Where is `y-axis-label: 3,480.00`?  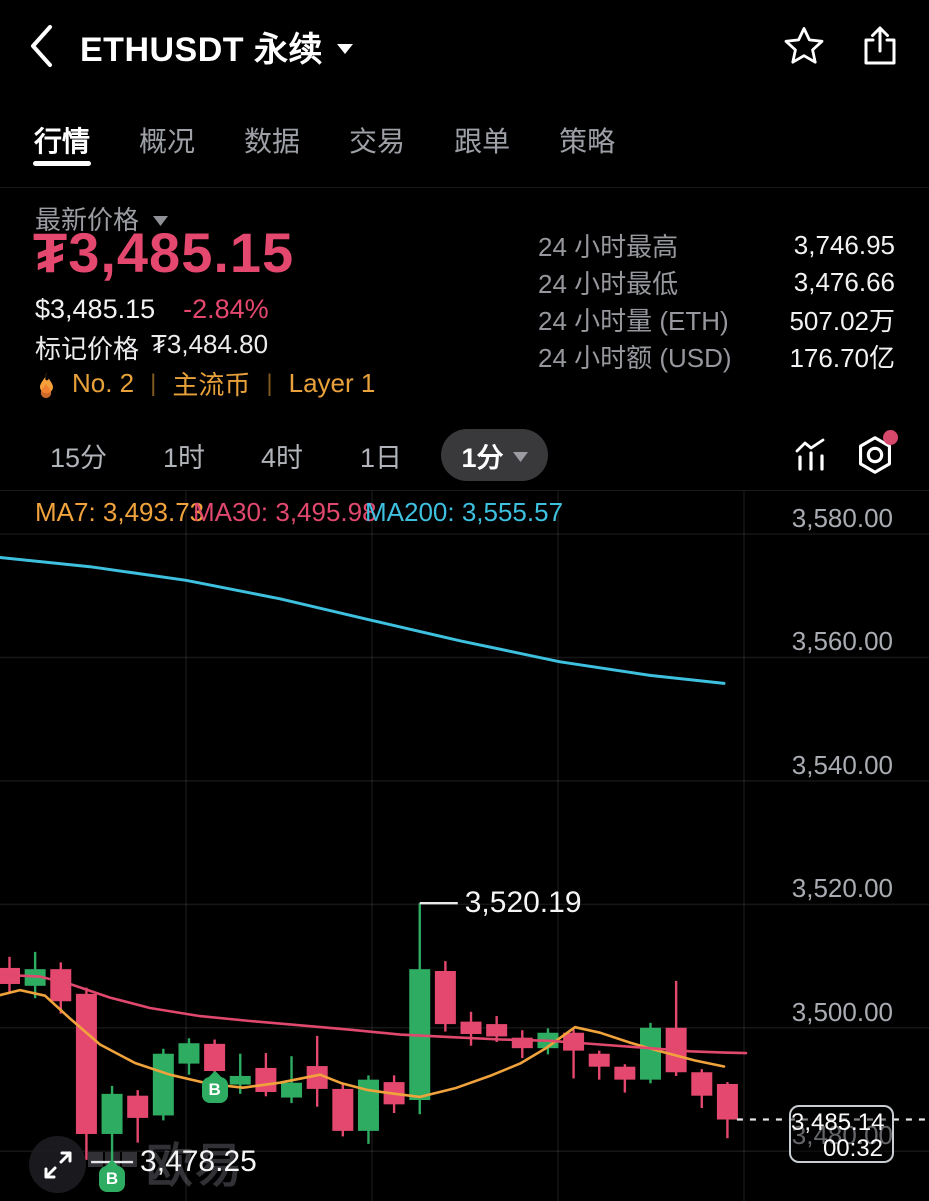 y-axis-label: 3,480.00 is located at coordinates (842, 1135).